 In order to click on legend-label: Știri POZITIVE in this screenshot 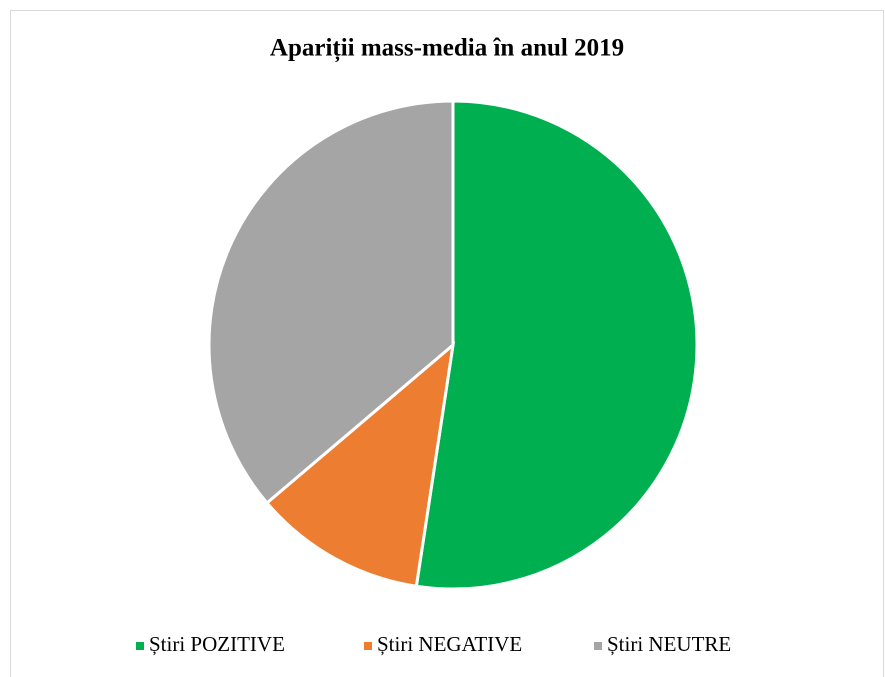, I will do `click(217, 644)`.